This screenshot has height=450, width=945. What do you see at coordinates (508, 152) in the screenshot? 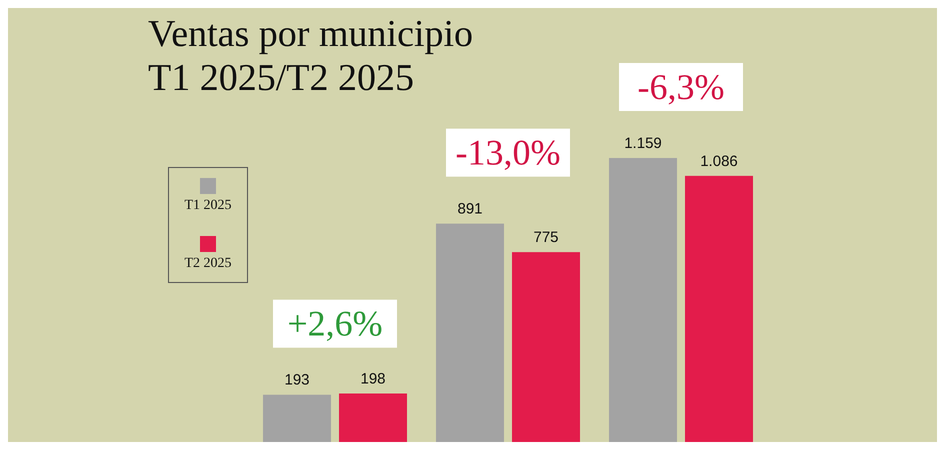
I see `annotation: -13,0%` at bounding box center [508, 152].